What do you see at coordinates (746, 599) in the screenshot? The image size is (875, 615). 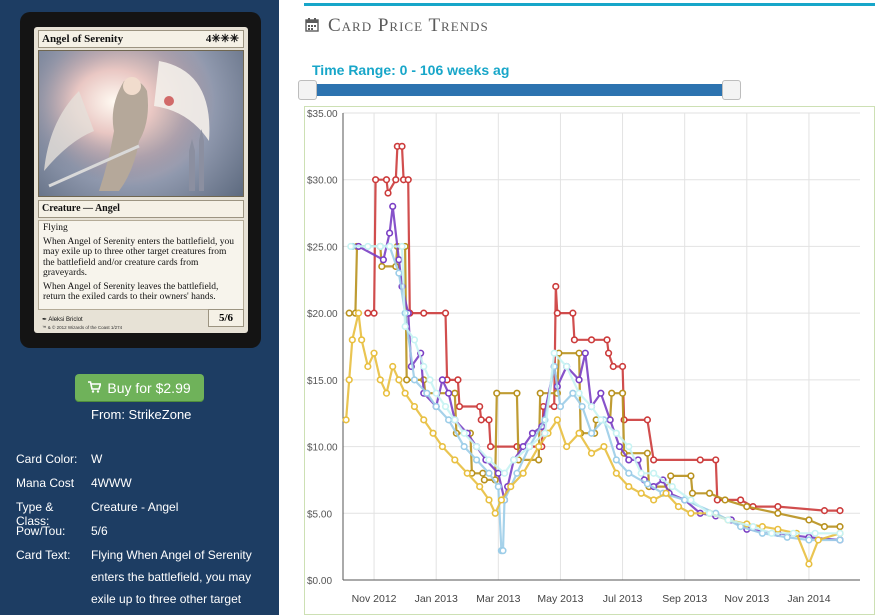 I see `x-tick-label: Nov 2013` at bounding box center [746, 599].